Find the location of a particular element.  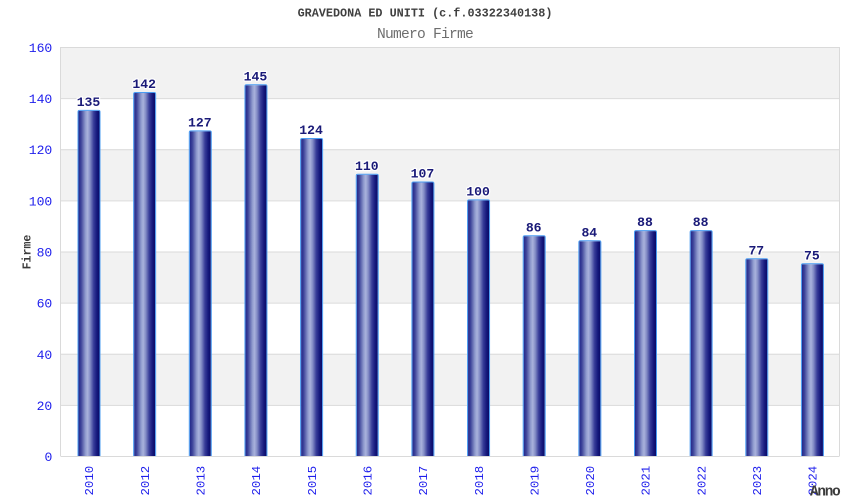

svg-text: 2019 is located at coordinates (535, 481).